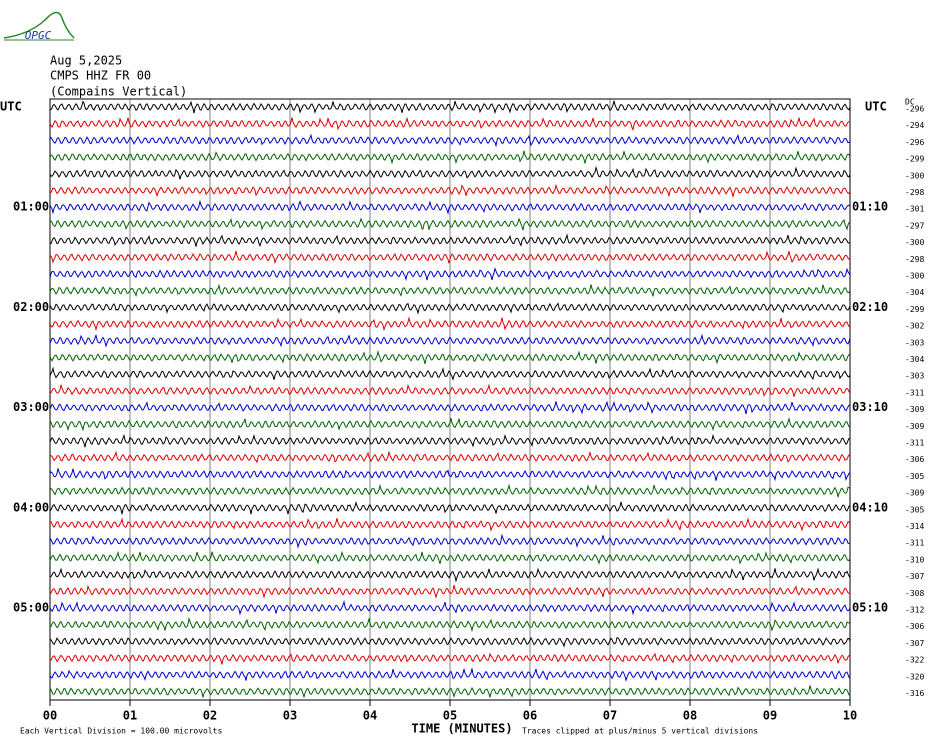  Describe the element at coordinates (118, 92) in the screenshot. I see `station-name: (Compains Vertical)` at that location.